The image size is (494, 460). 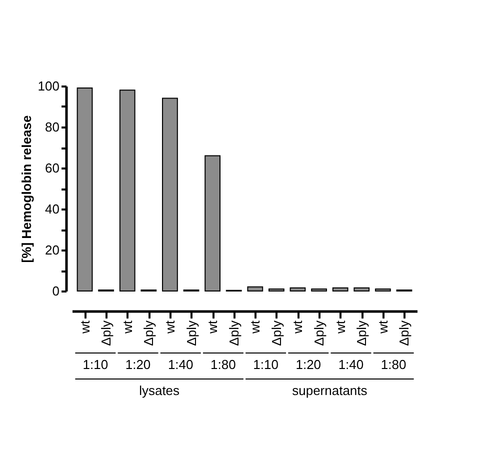 What do you see at coordinates (330, 390) in the screenshot?
I see `text: supernatants` at bounding box center [330, 390].